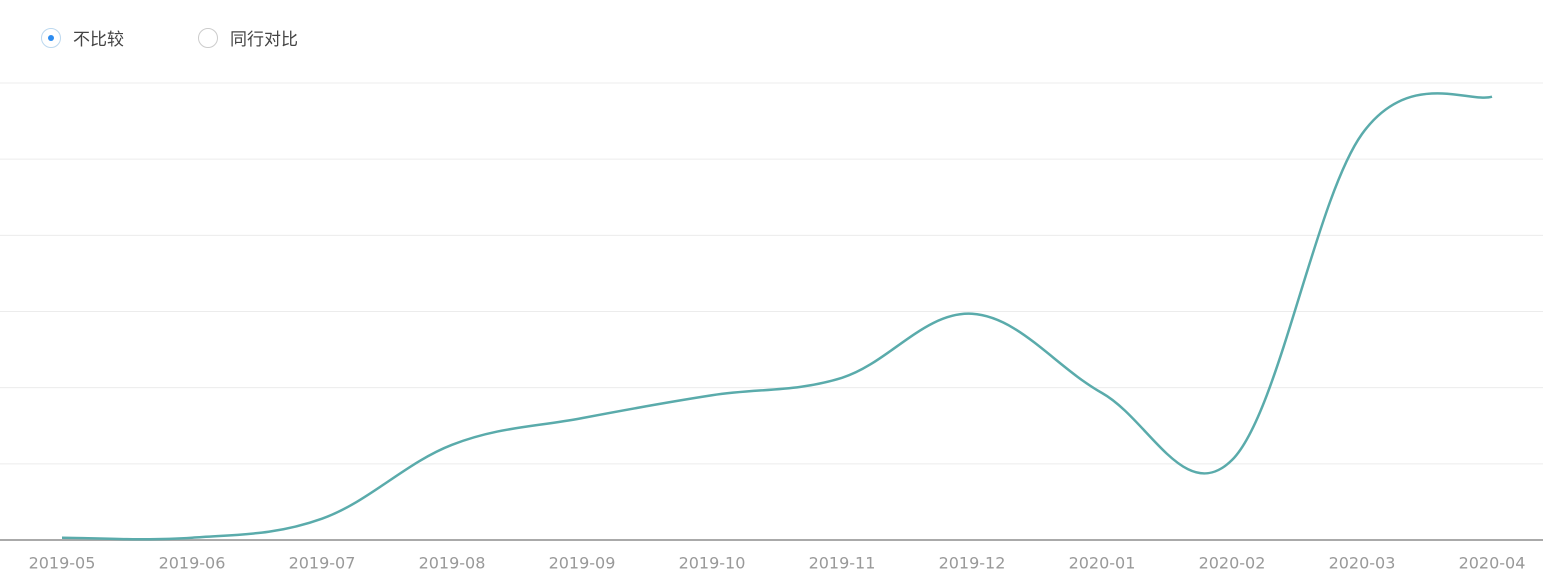 The image size is (1543, 579). I want to click on x-tick-label: 2019-12, so click(972, 563).